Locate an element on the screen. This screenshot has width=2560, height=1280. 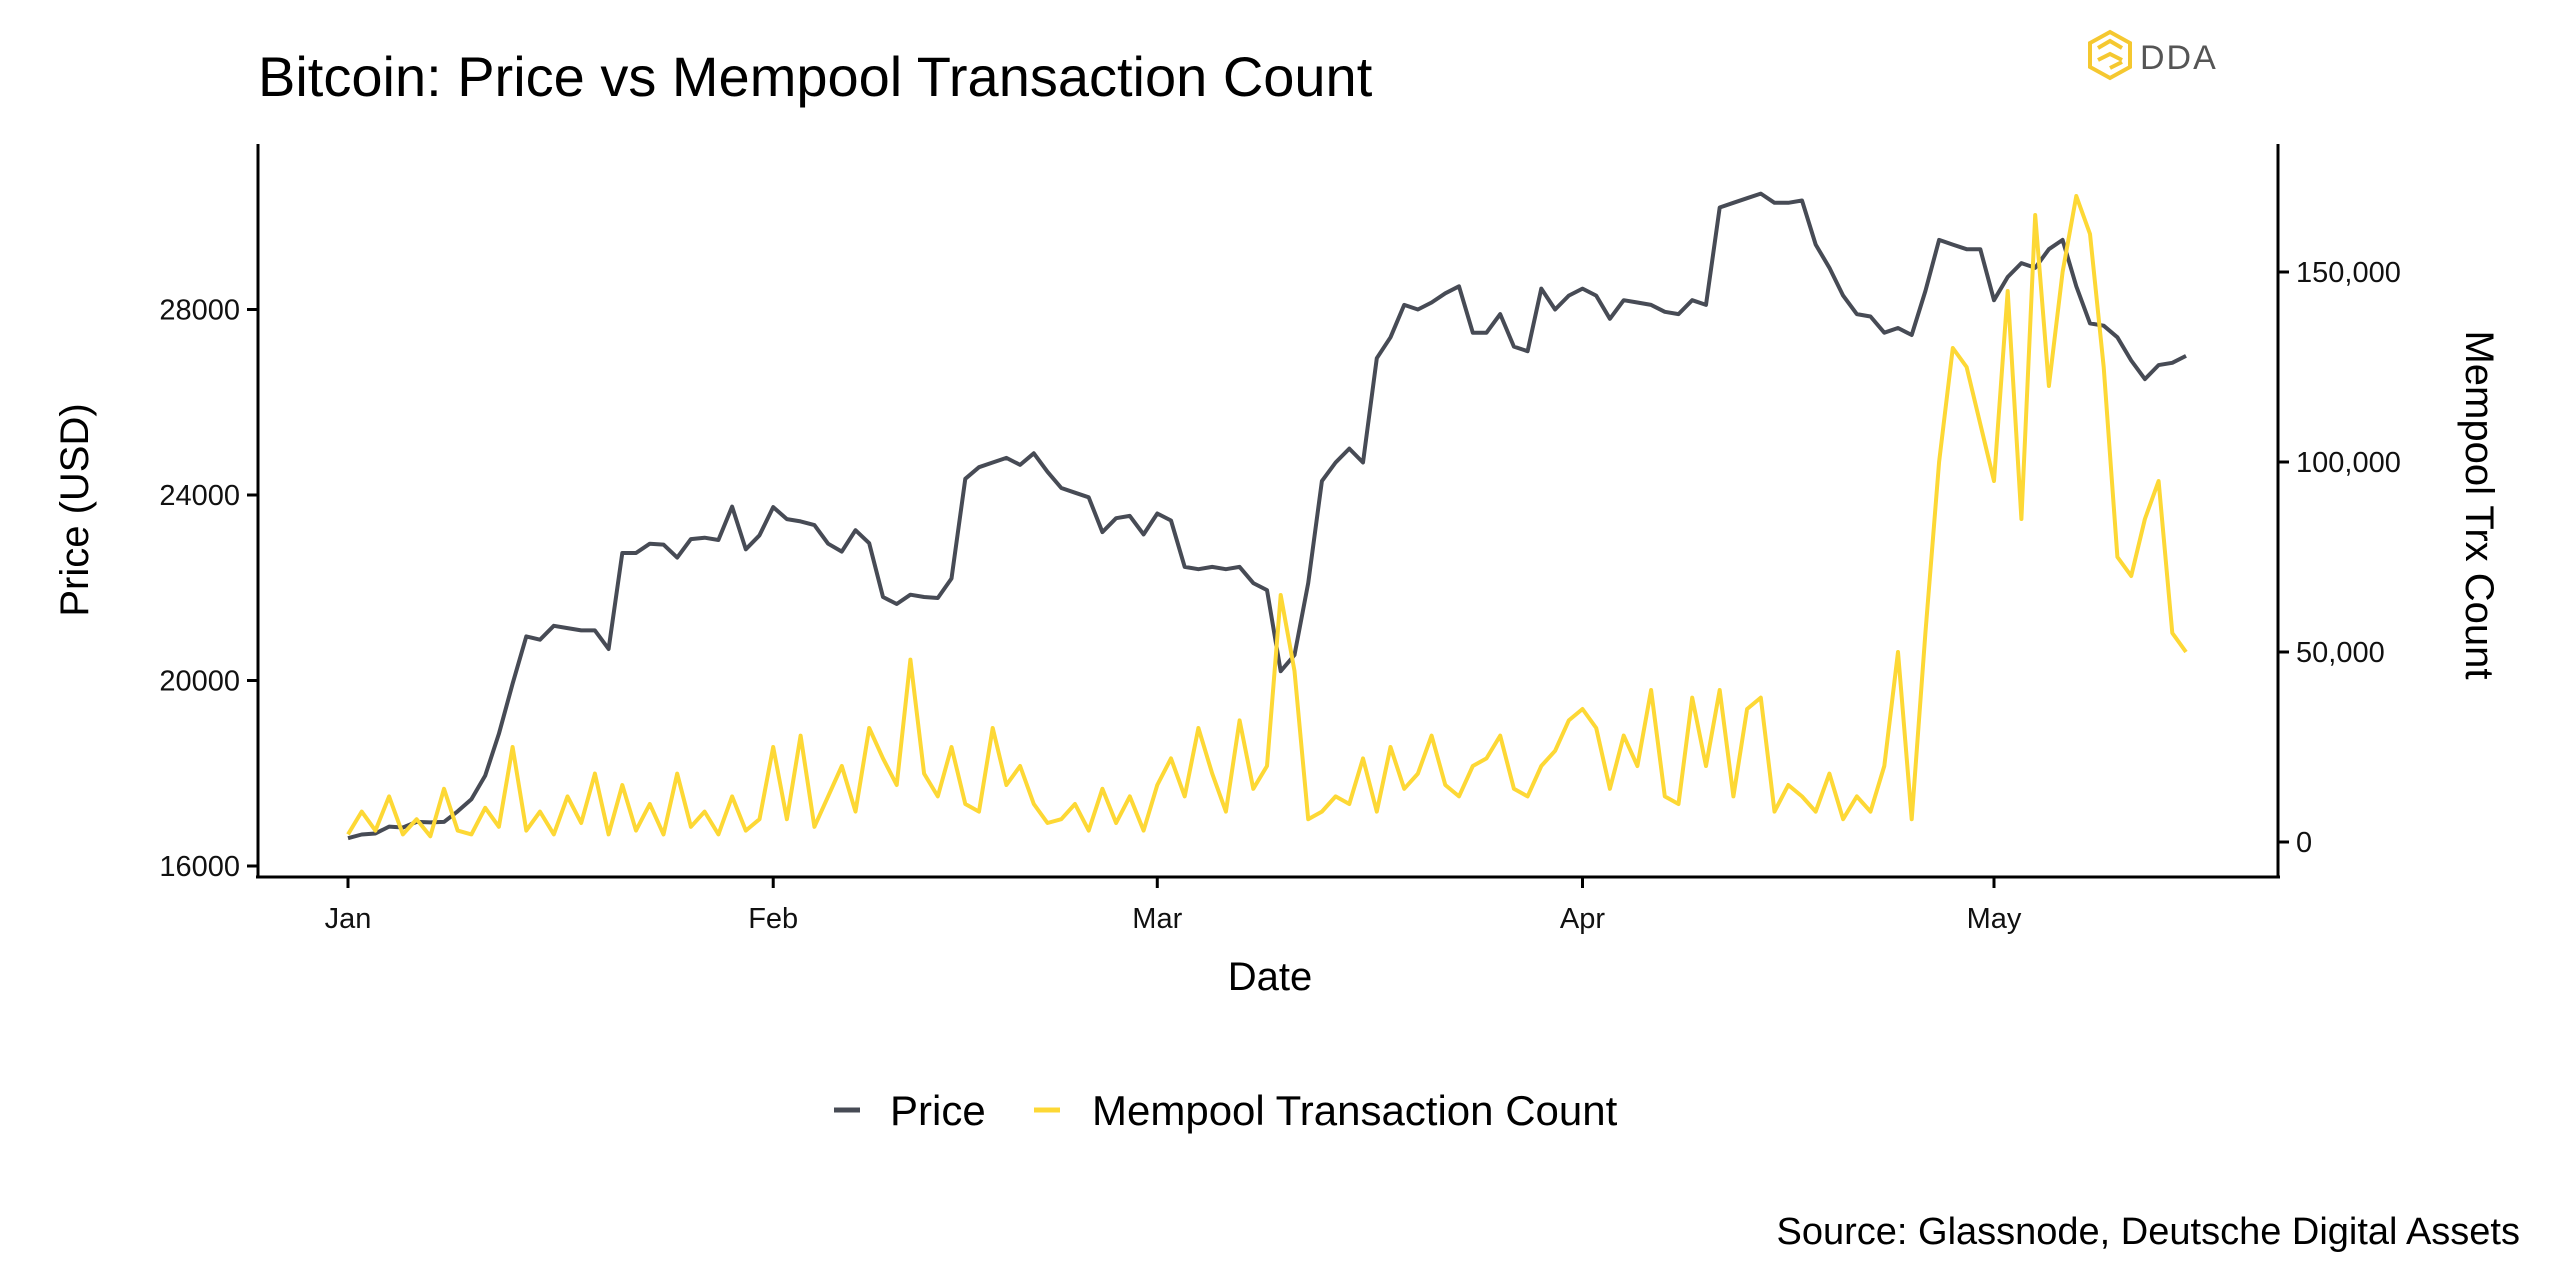
legend-label-price: Price is located at coordinates (938, 1110).